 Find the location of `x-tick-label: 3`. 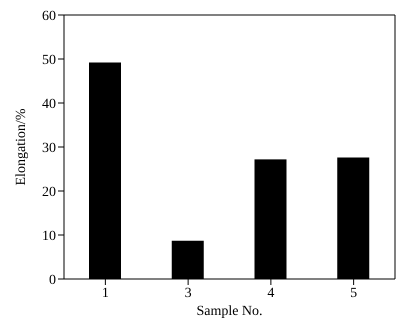

x-tick-label: 3 is located at coordinates (188, 293).